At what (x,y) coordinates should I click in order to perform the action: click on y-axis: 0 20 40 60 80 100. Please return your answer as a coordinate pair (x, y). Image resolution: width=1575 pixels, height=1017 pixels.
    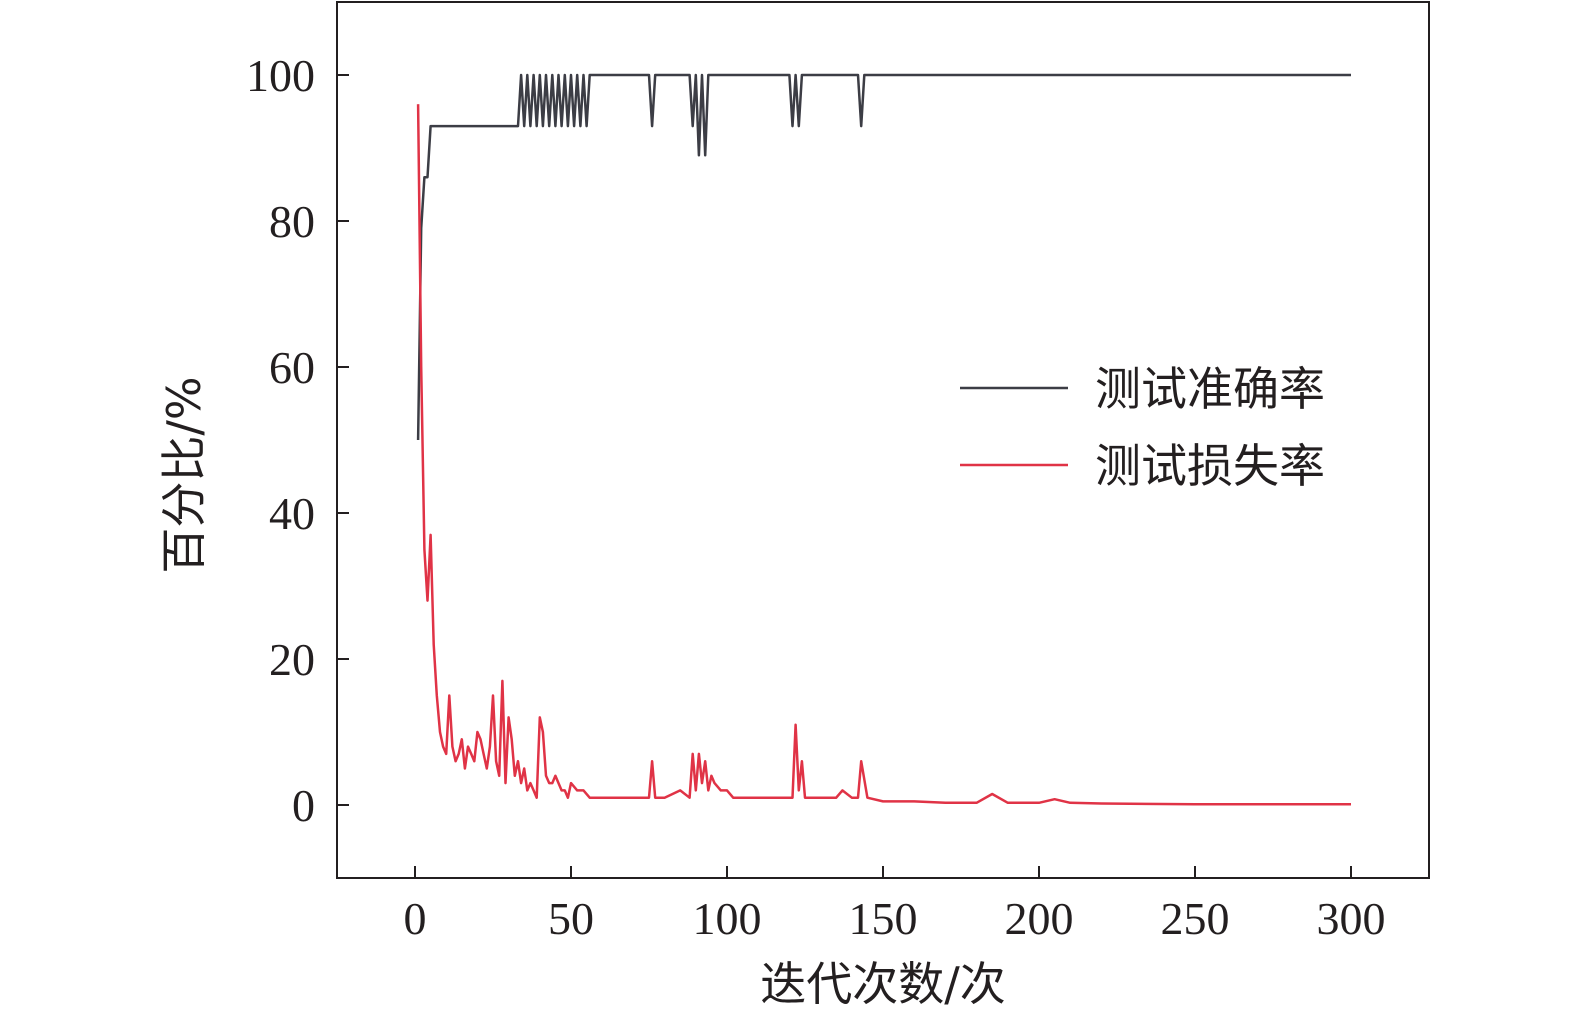
    Looking at the image, I should click on (297, 440).